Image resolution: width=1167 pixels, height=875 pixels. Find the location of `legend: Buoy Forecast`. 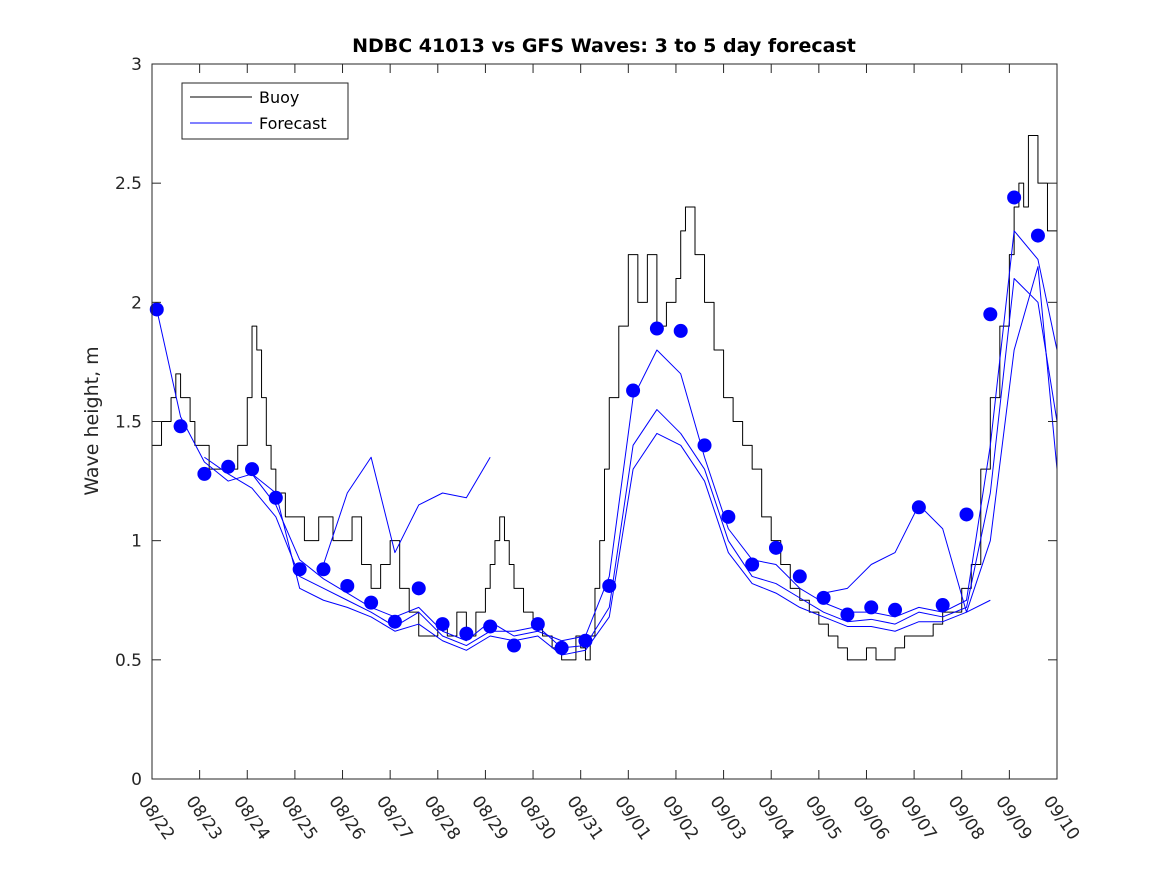

legend: Buoy Forecast is located at coordinates (265, 111).